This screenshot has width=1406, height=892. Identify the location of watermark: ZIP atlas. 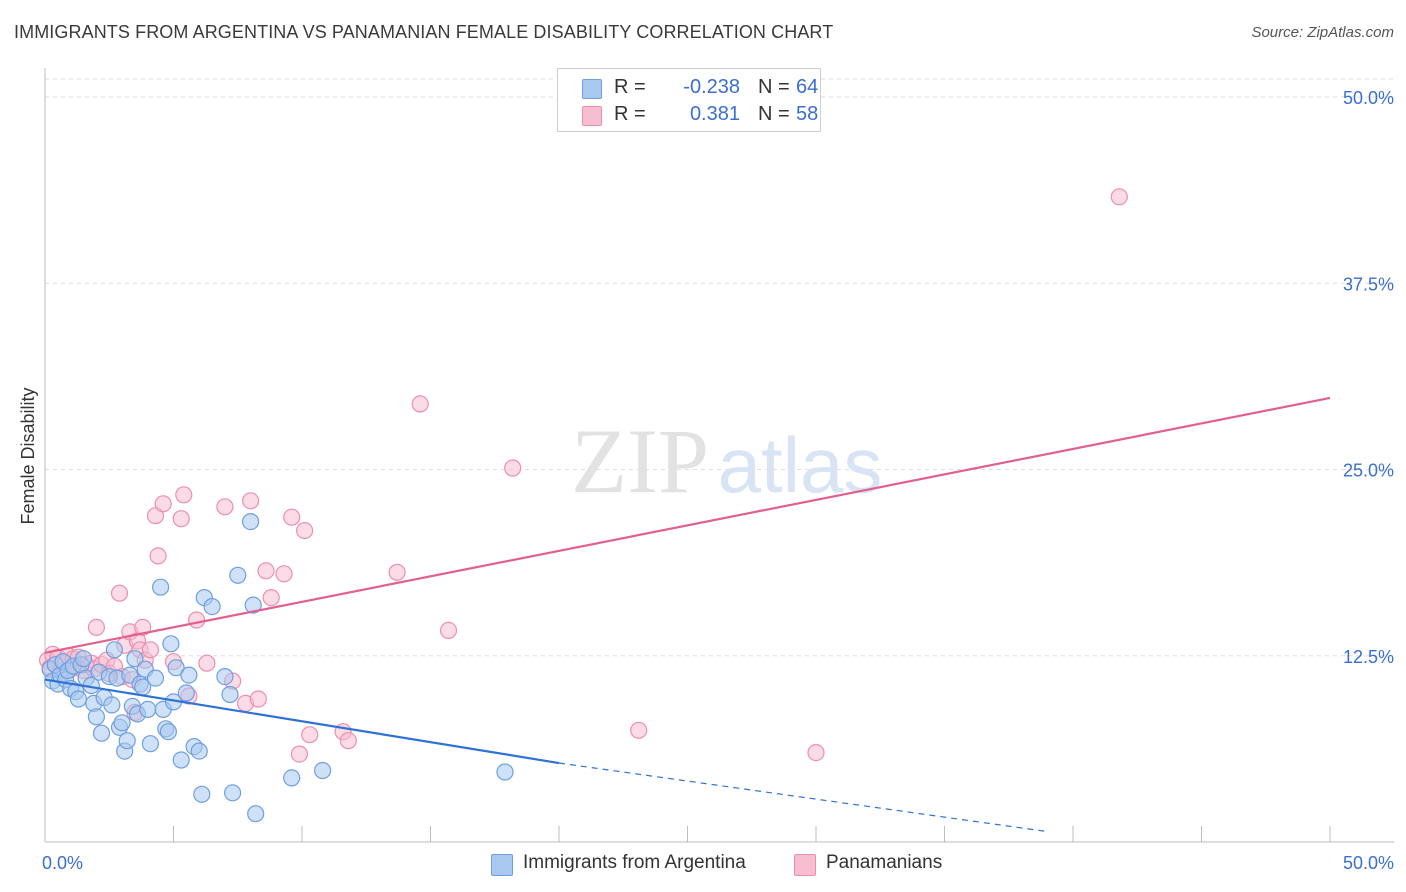
(726, 461).